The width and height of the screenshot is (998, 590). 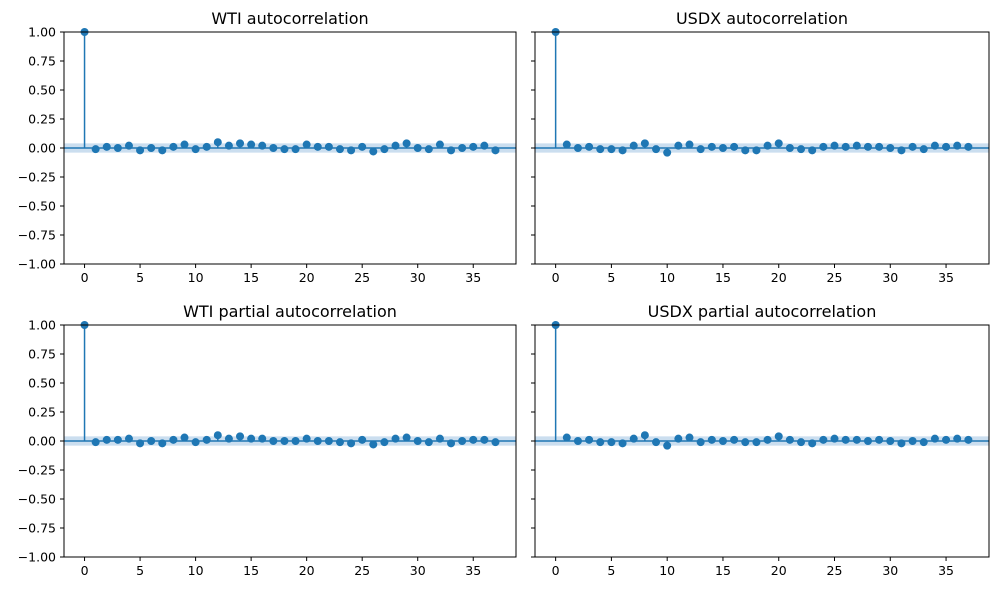 What do you see at coordinates (762, 311) in the screenshot?
I see `chart-title: USDX partial autocorrelation` at bounding box center [762, 311].